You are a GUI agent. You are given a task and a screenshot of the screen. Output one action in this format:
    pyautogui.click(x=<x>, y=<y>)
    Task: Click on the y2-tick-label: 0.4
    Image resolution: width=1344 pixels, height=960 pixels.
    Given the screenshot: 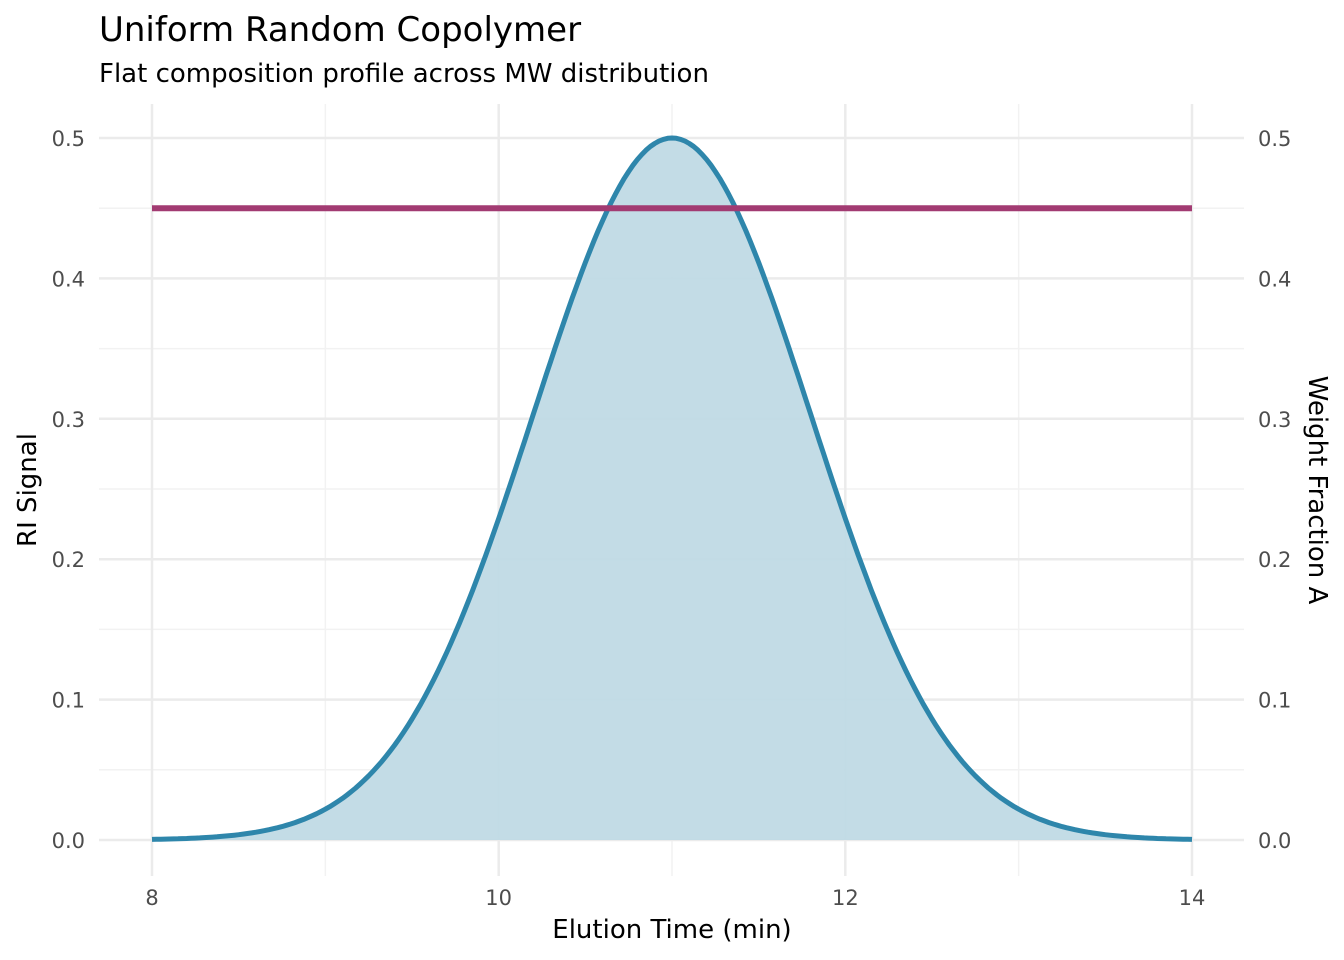 What is the action you would take?
    pyautogui.click(x=1274, y=279)
    